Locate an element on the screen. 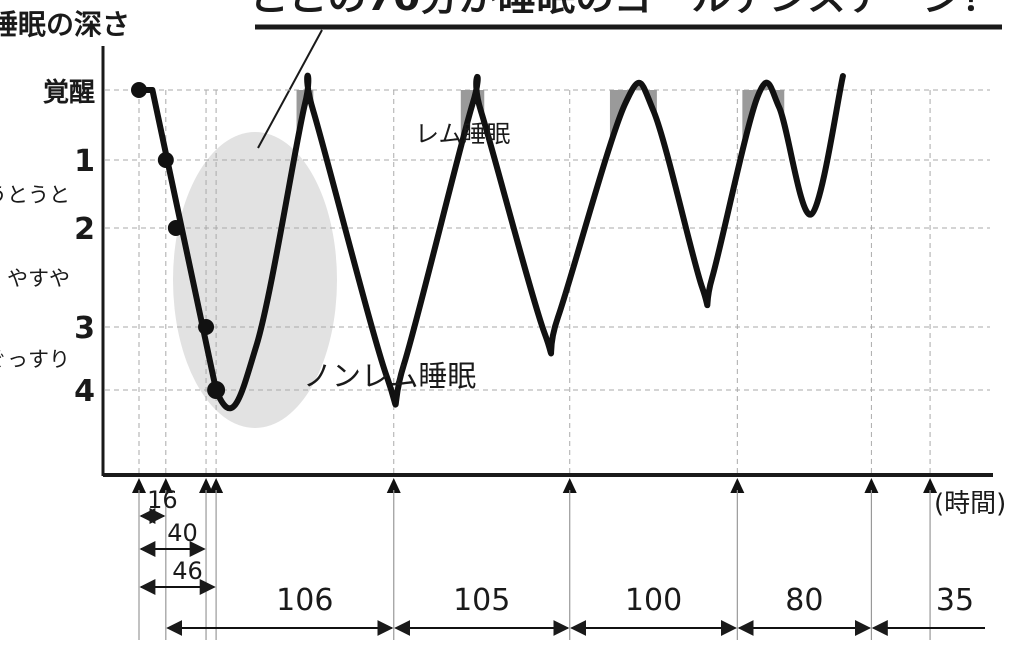 The image size is (1024, 667). marked-points is located at coordinates (178, 240).